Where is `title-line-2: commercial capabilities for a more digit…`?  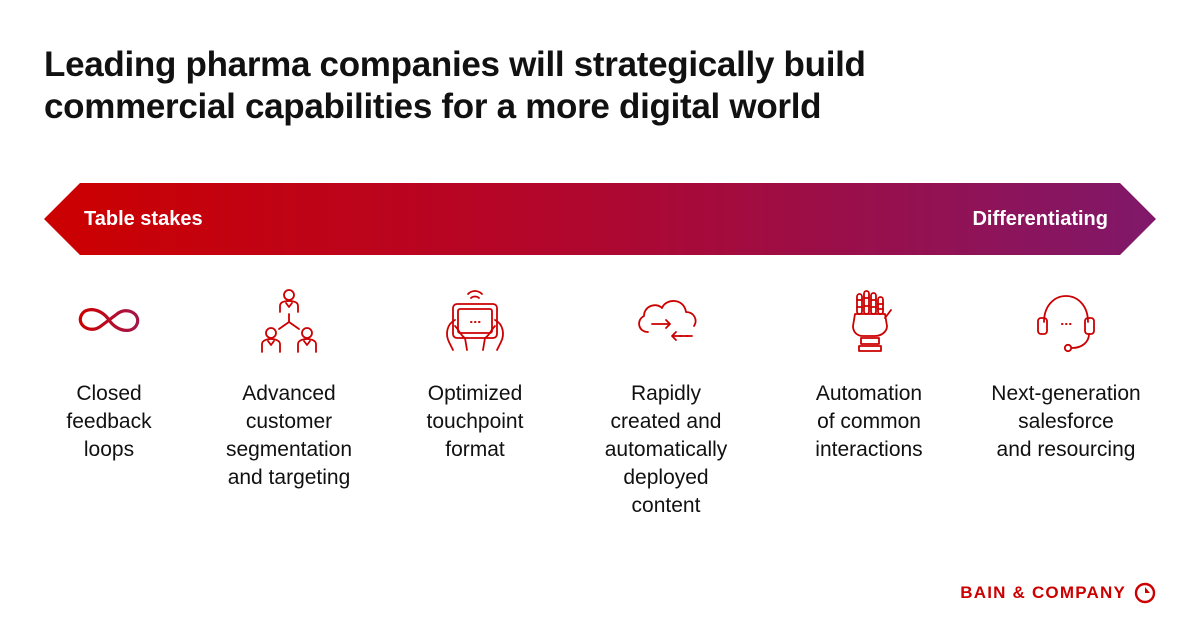 title-line-2: commercial capabilities for a more digit… is located at coordinates (433, 106).